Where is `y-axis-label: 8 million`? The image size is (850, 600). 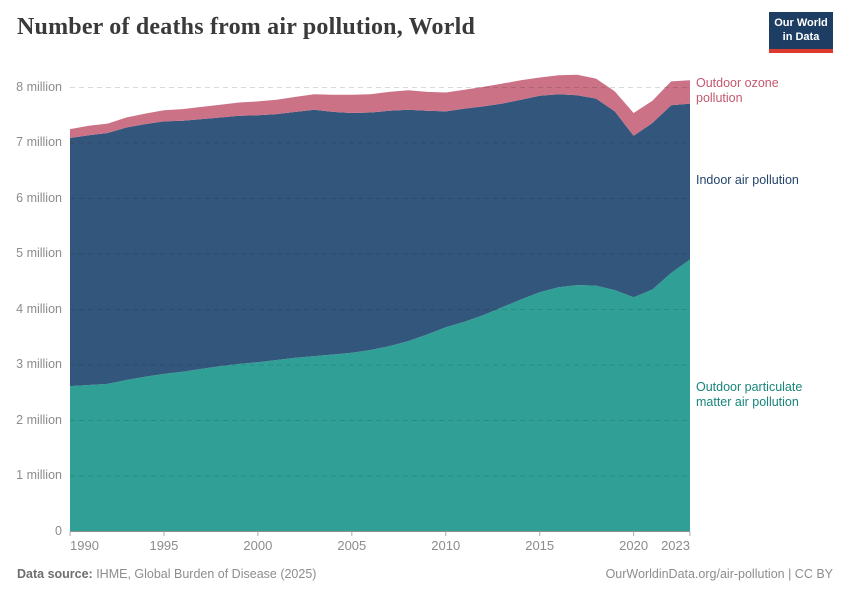
y-axis-label: 8 million is located at coordinates (39, 86).